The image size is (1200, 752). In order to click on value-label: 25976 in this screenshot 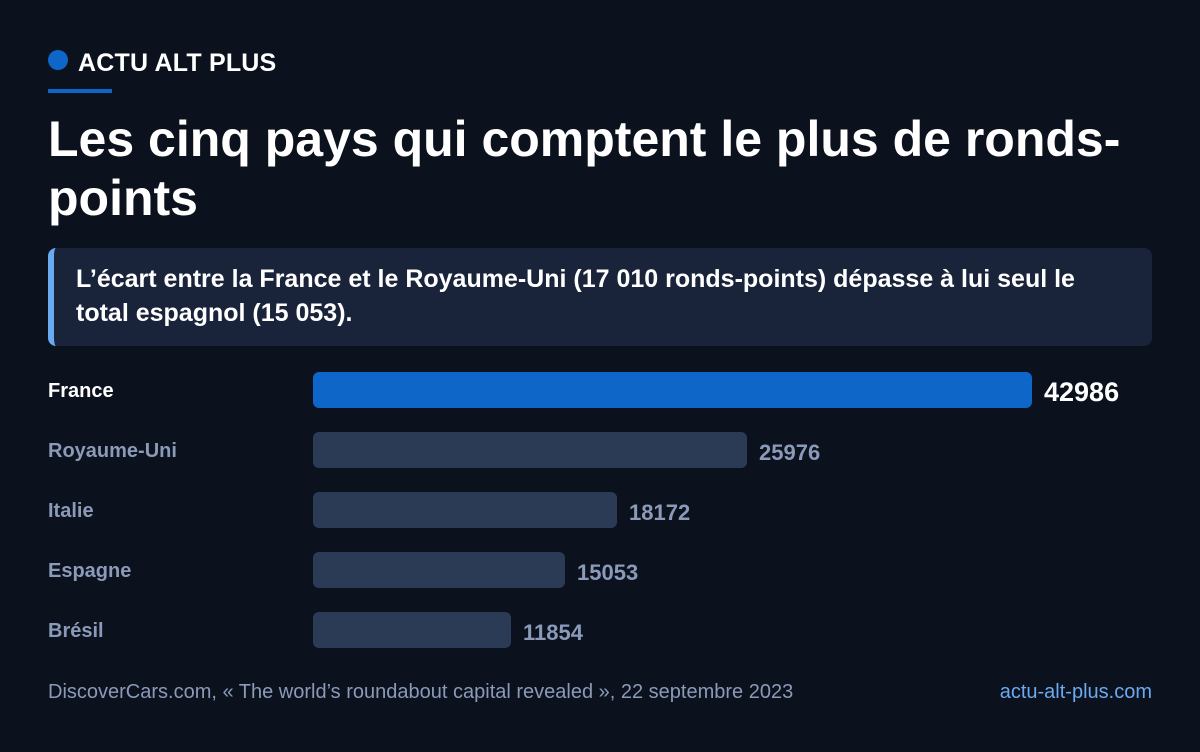, I will do `click(789, 452)`.